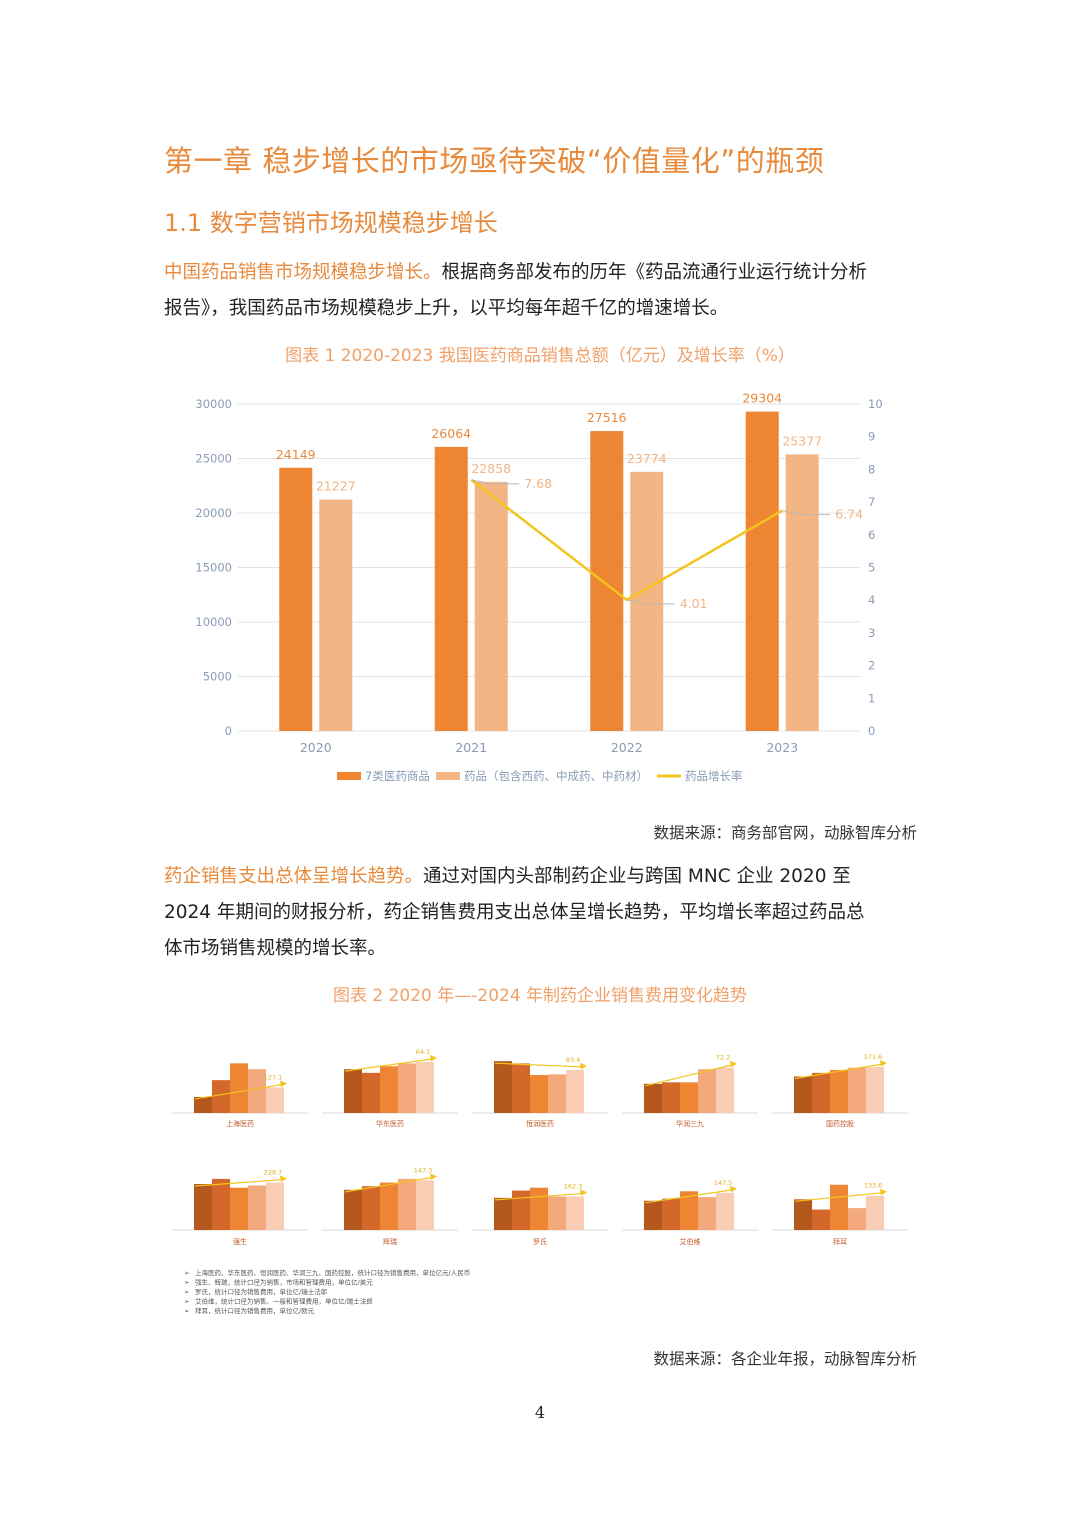 The height and width of the screenshot is (1527, 1080). What do you see at coordinates (871, 633) in the screenshot?
I see `y2-tick-label: 3` at bounding box center [871, 633].